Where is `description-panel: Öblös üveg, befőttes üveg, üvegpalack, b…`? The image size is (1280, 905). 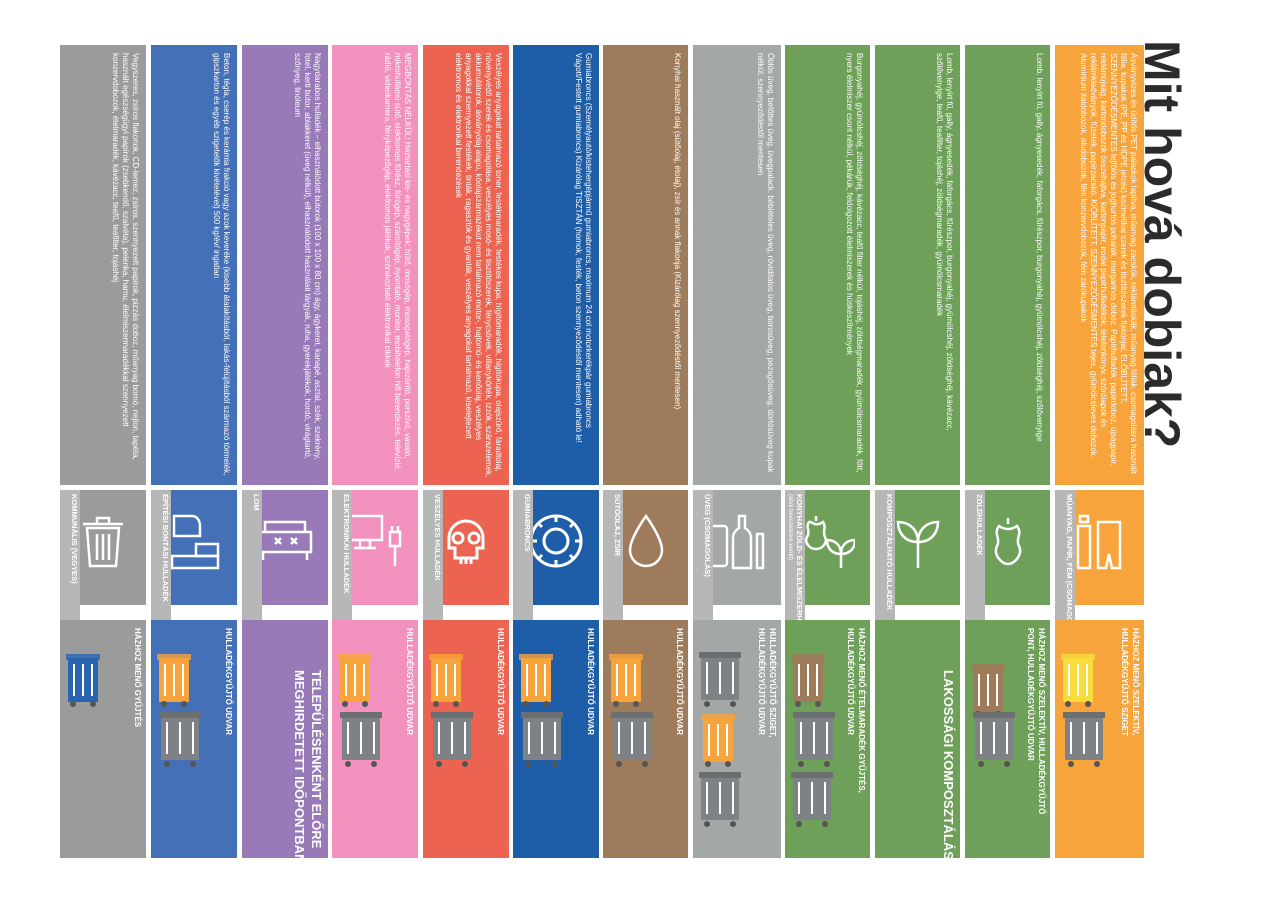
description-panel: Öblös üveg, befőttes üveg, üvegpalack, b… is located at coordinates (737, 265).